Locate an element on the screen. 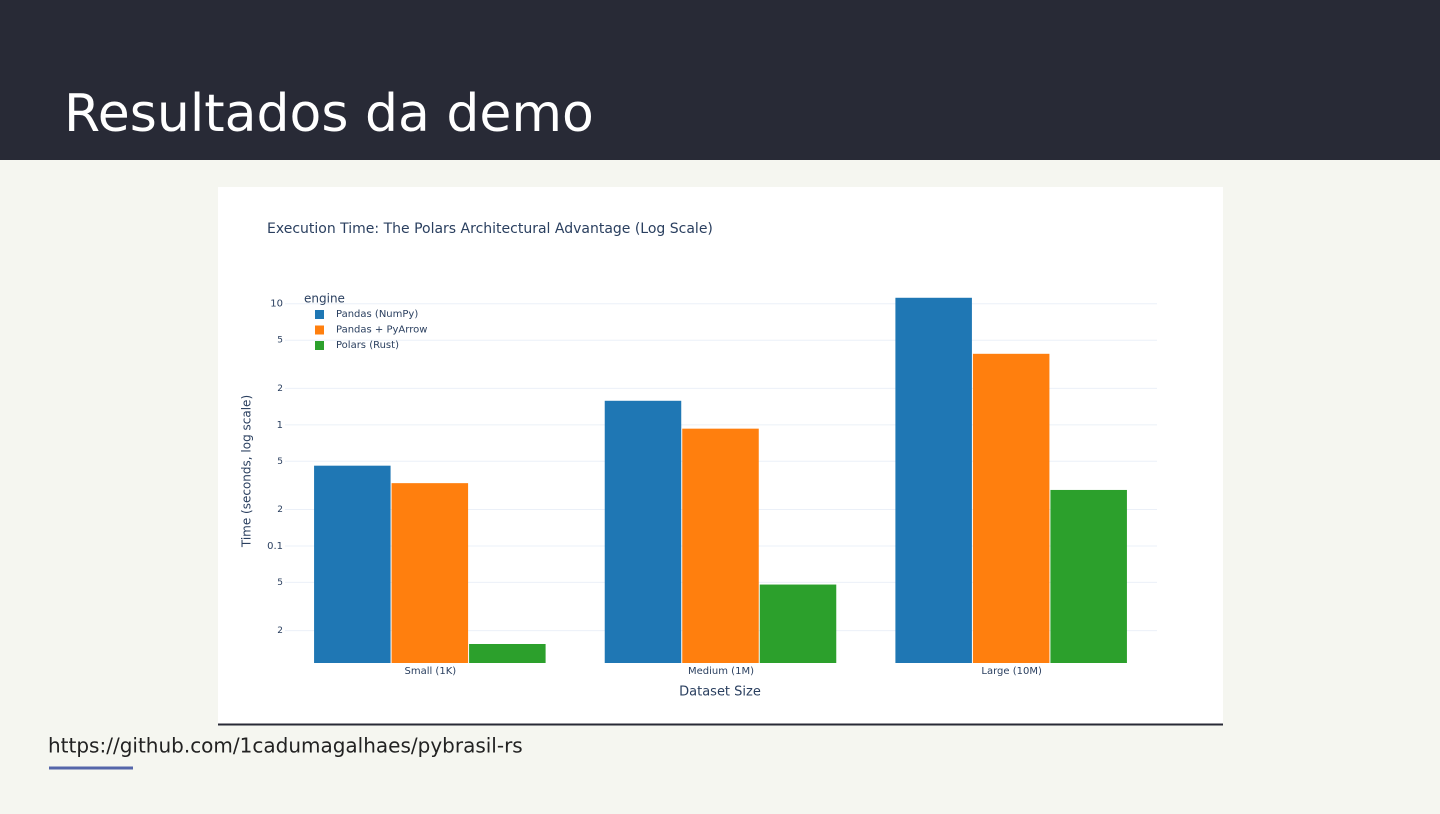 This screenshot has width=1440, height=814. x-tick-label: Medium (1M) is located at coordinates (721, 671).